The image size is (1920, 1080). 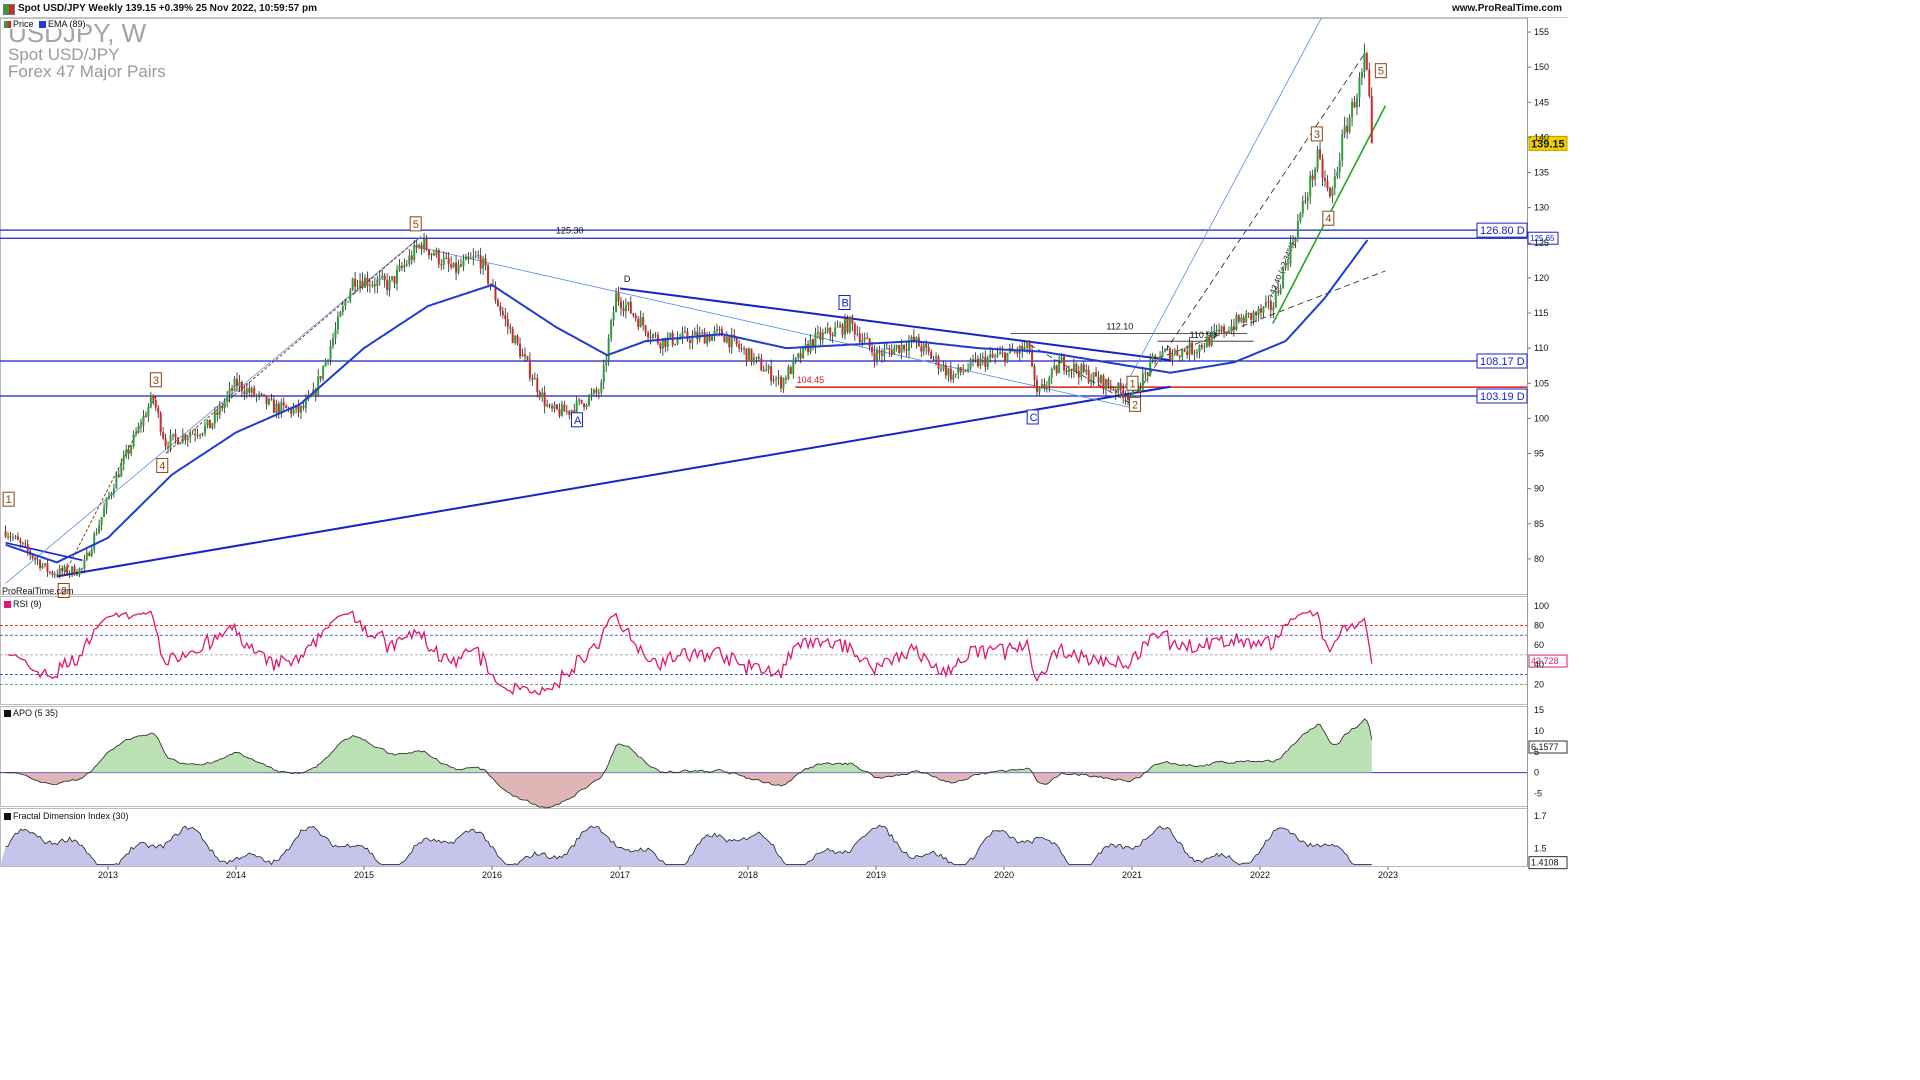 I want to click on support-104-label: 104.45, so click(x=811, y=380).